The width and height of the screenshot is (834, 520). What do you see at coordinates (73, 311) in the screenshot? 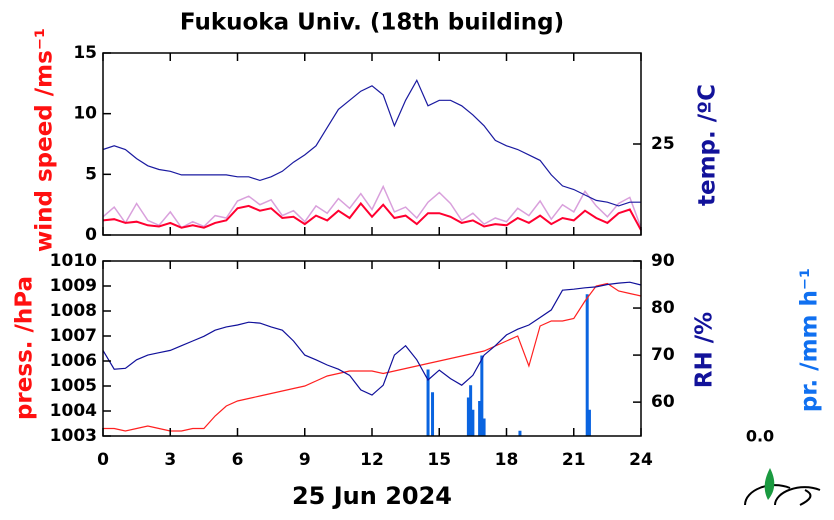
I see `y-tick-label: 1008` at bounding box center [73, 311].